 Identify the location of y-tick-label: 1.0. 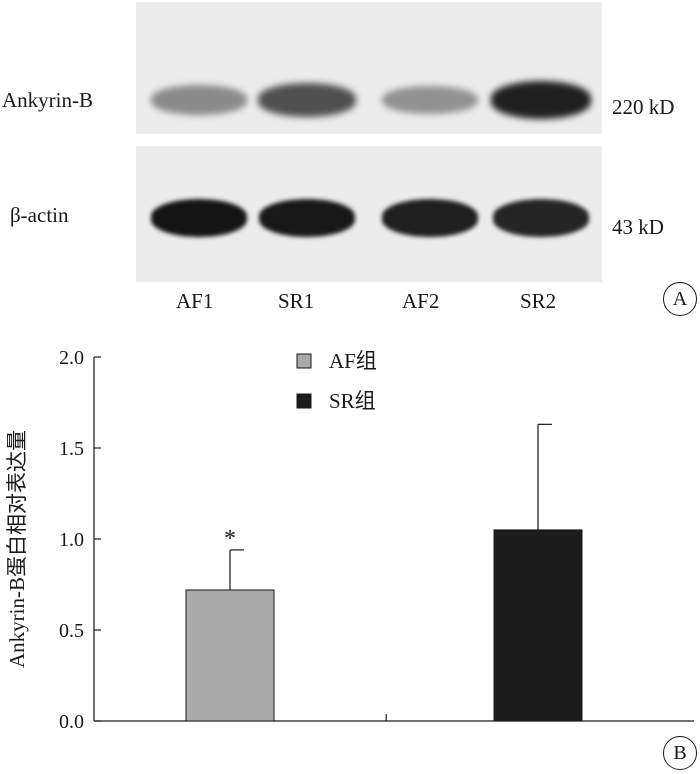
(71, 540).